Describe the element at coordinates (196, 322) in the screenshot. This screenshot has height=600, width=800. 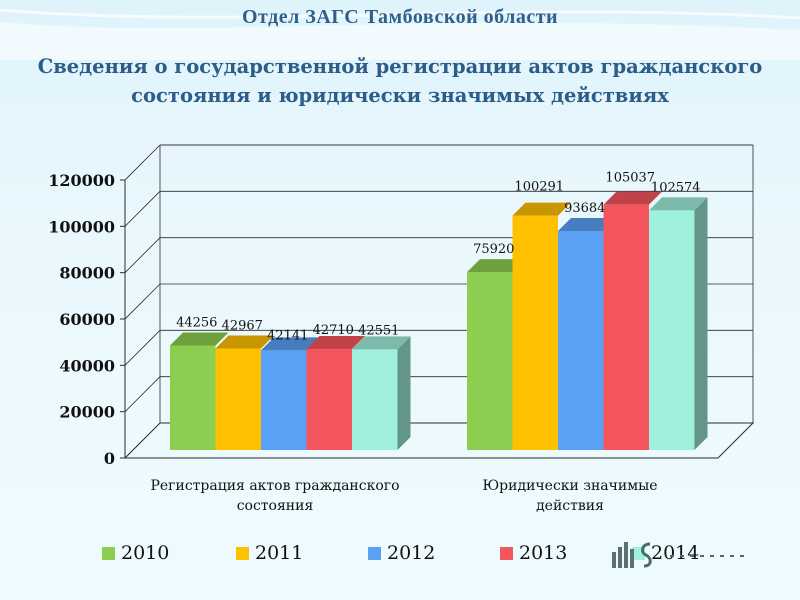
I see `data-label: 44256` at that location.